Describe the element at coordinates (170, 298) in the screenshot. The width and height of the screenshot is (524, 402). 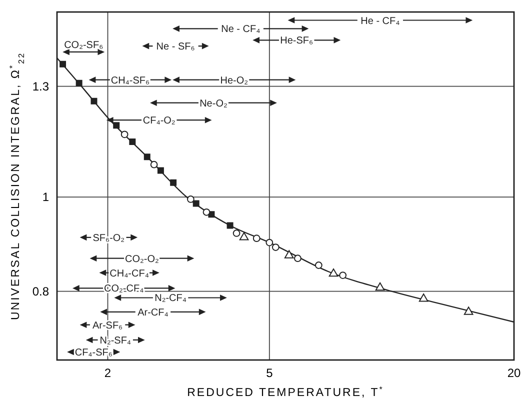
I see `series-label: N₂-CF₄` at that location.